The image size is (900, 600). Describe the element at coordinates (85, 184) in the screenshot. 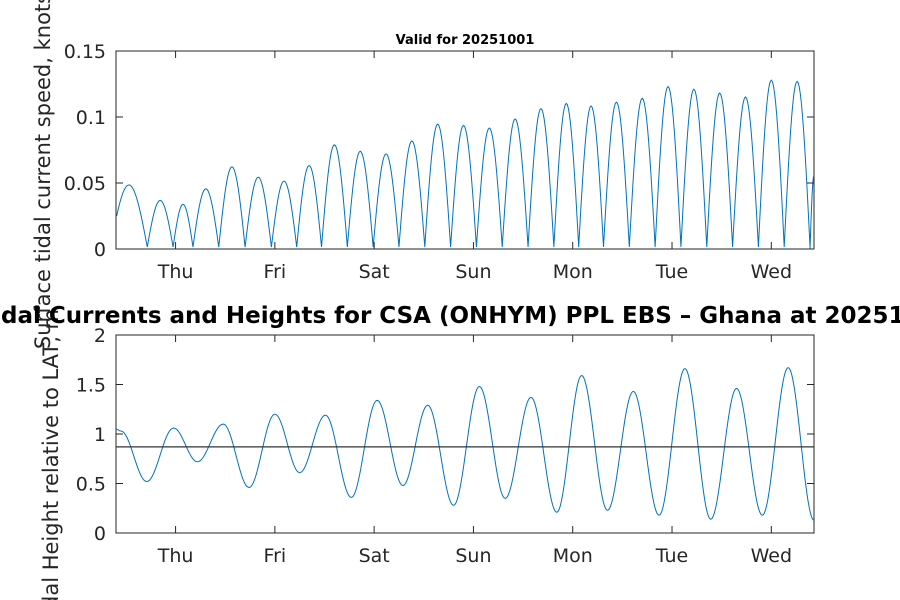

I see `y-tick-label: 0.05` at that location.